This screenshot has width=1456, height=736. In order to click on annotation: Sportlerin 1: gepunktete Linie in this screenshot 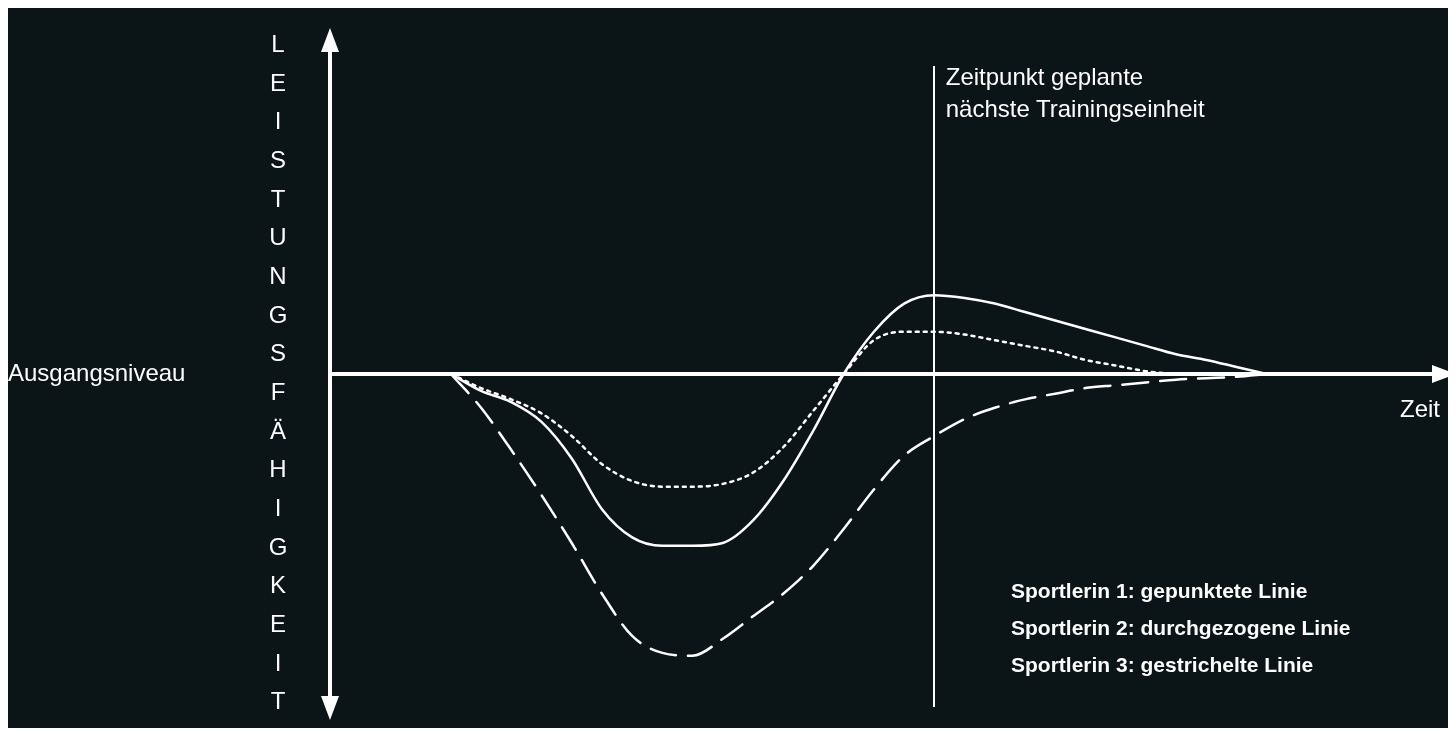, I will do `click(1159, 590)`.